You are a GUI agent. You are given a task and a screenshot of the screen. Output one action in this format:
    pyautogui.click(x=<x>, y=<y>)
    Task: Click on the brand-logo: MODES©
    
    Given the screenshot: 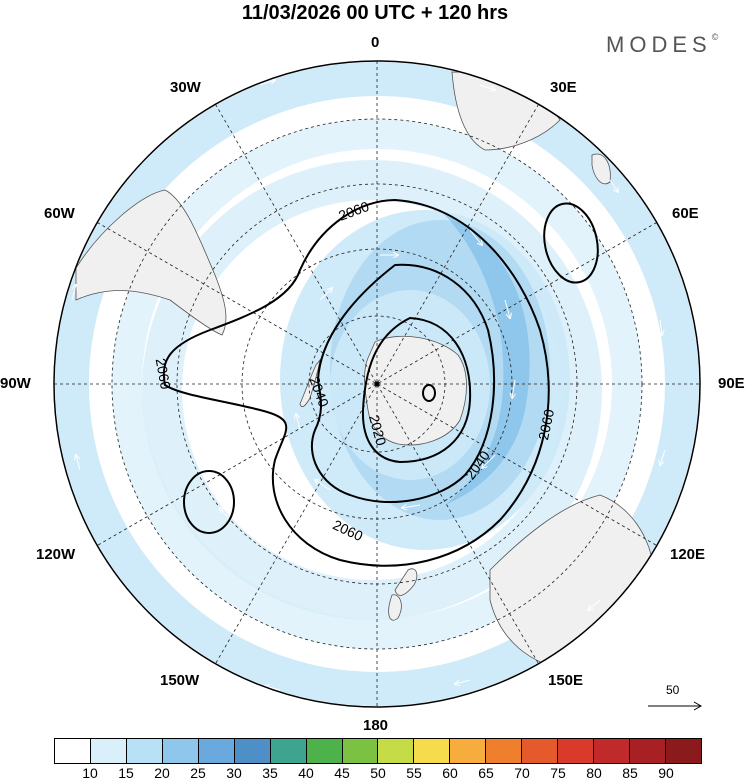 What is the action you would take?
    pyautogui.click(x=662, y=44)
    